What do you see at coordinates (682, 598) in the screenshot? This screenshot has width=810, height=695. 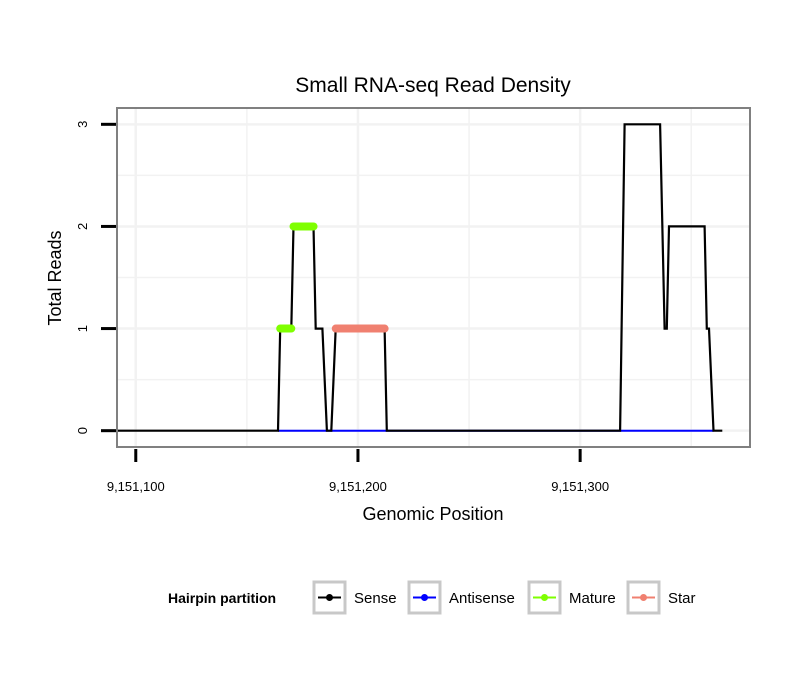 I see `legend-label: Star` at bounding box center [682, 598].